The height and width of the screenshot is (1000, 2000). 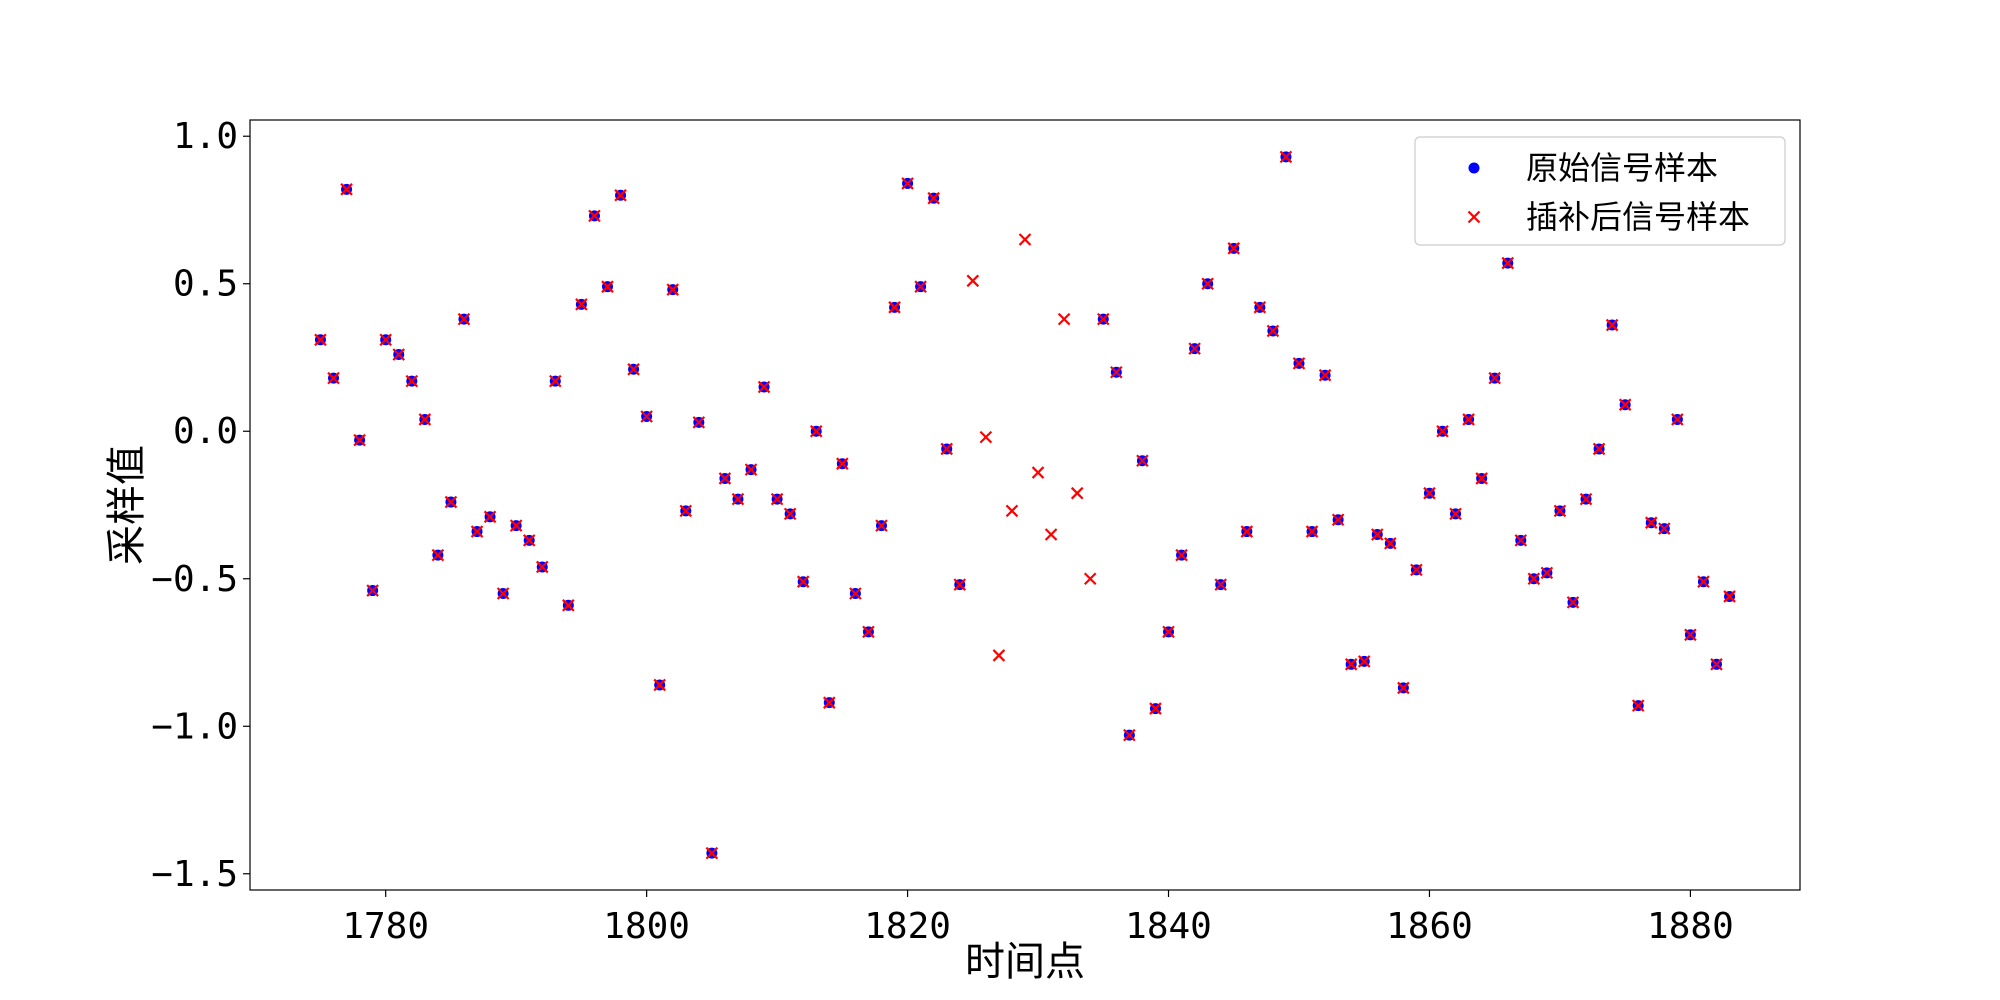 I want to click on legend: 原始信号样本 插补后信号样本, so click(x=1600, y=191).